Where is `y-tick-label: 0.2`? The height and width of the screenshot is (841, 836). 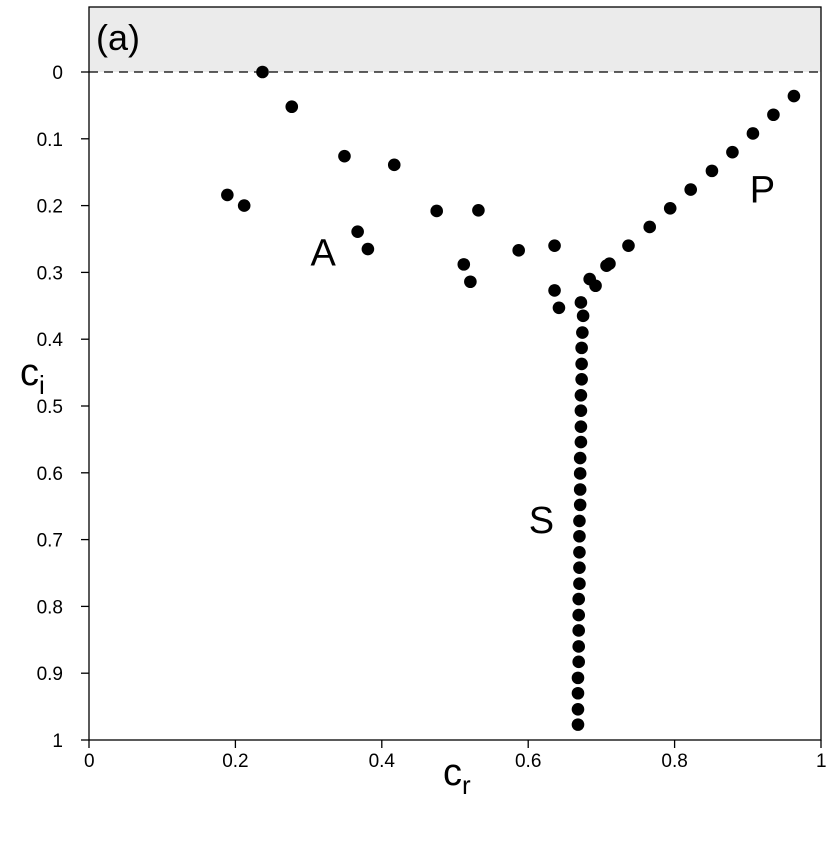
y-tick-label: 0.2 is located at coordinates (50, 207).